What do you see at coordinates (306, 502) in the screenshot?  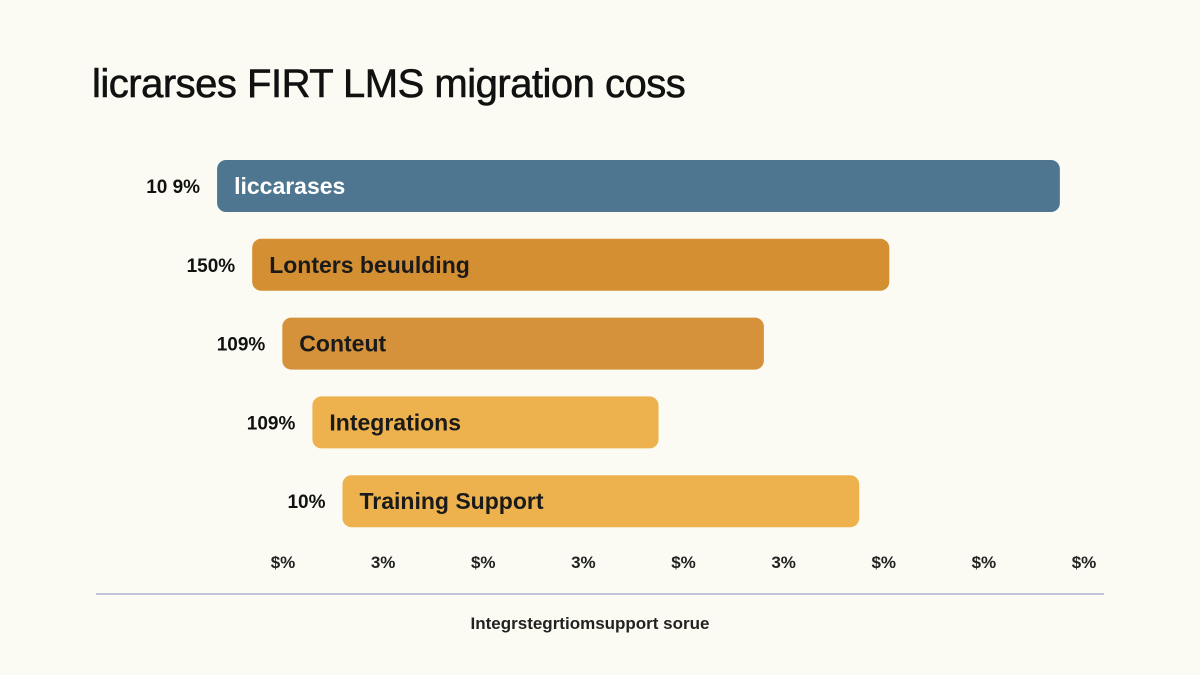 I see `value-label: 10%` at bounding box center [306, 502].